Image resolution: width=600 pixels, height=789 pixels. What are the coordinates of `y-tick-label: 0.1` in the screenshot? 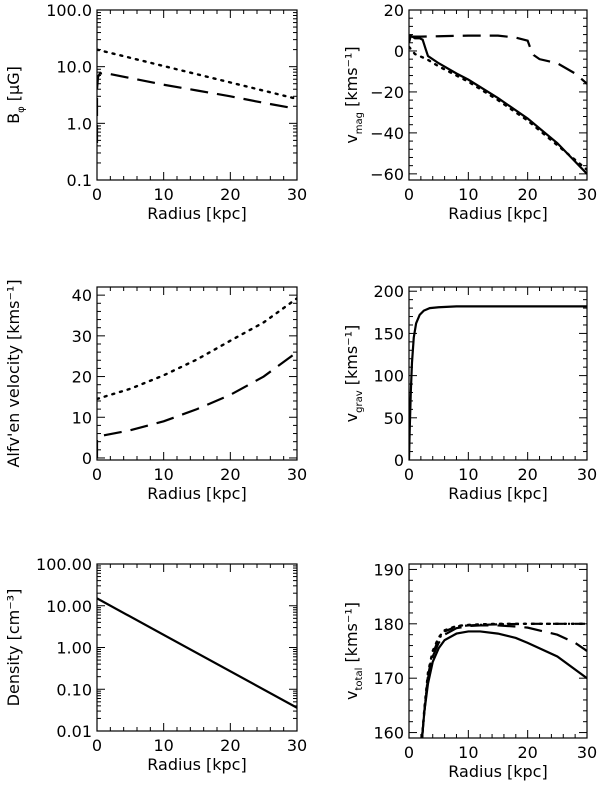 It's located at (79, 180).